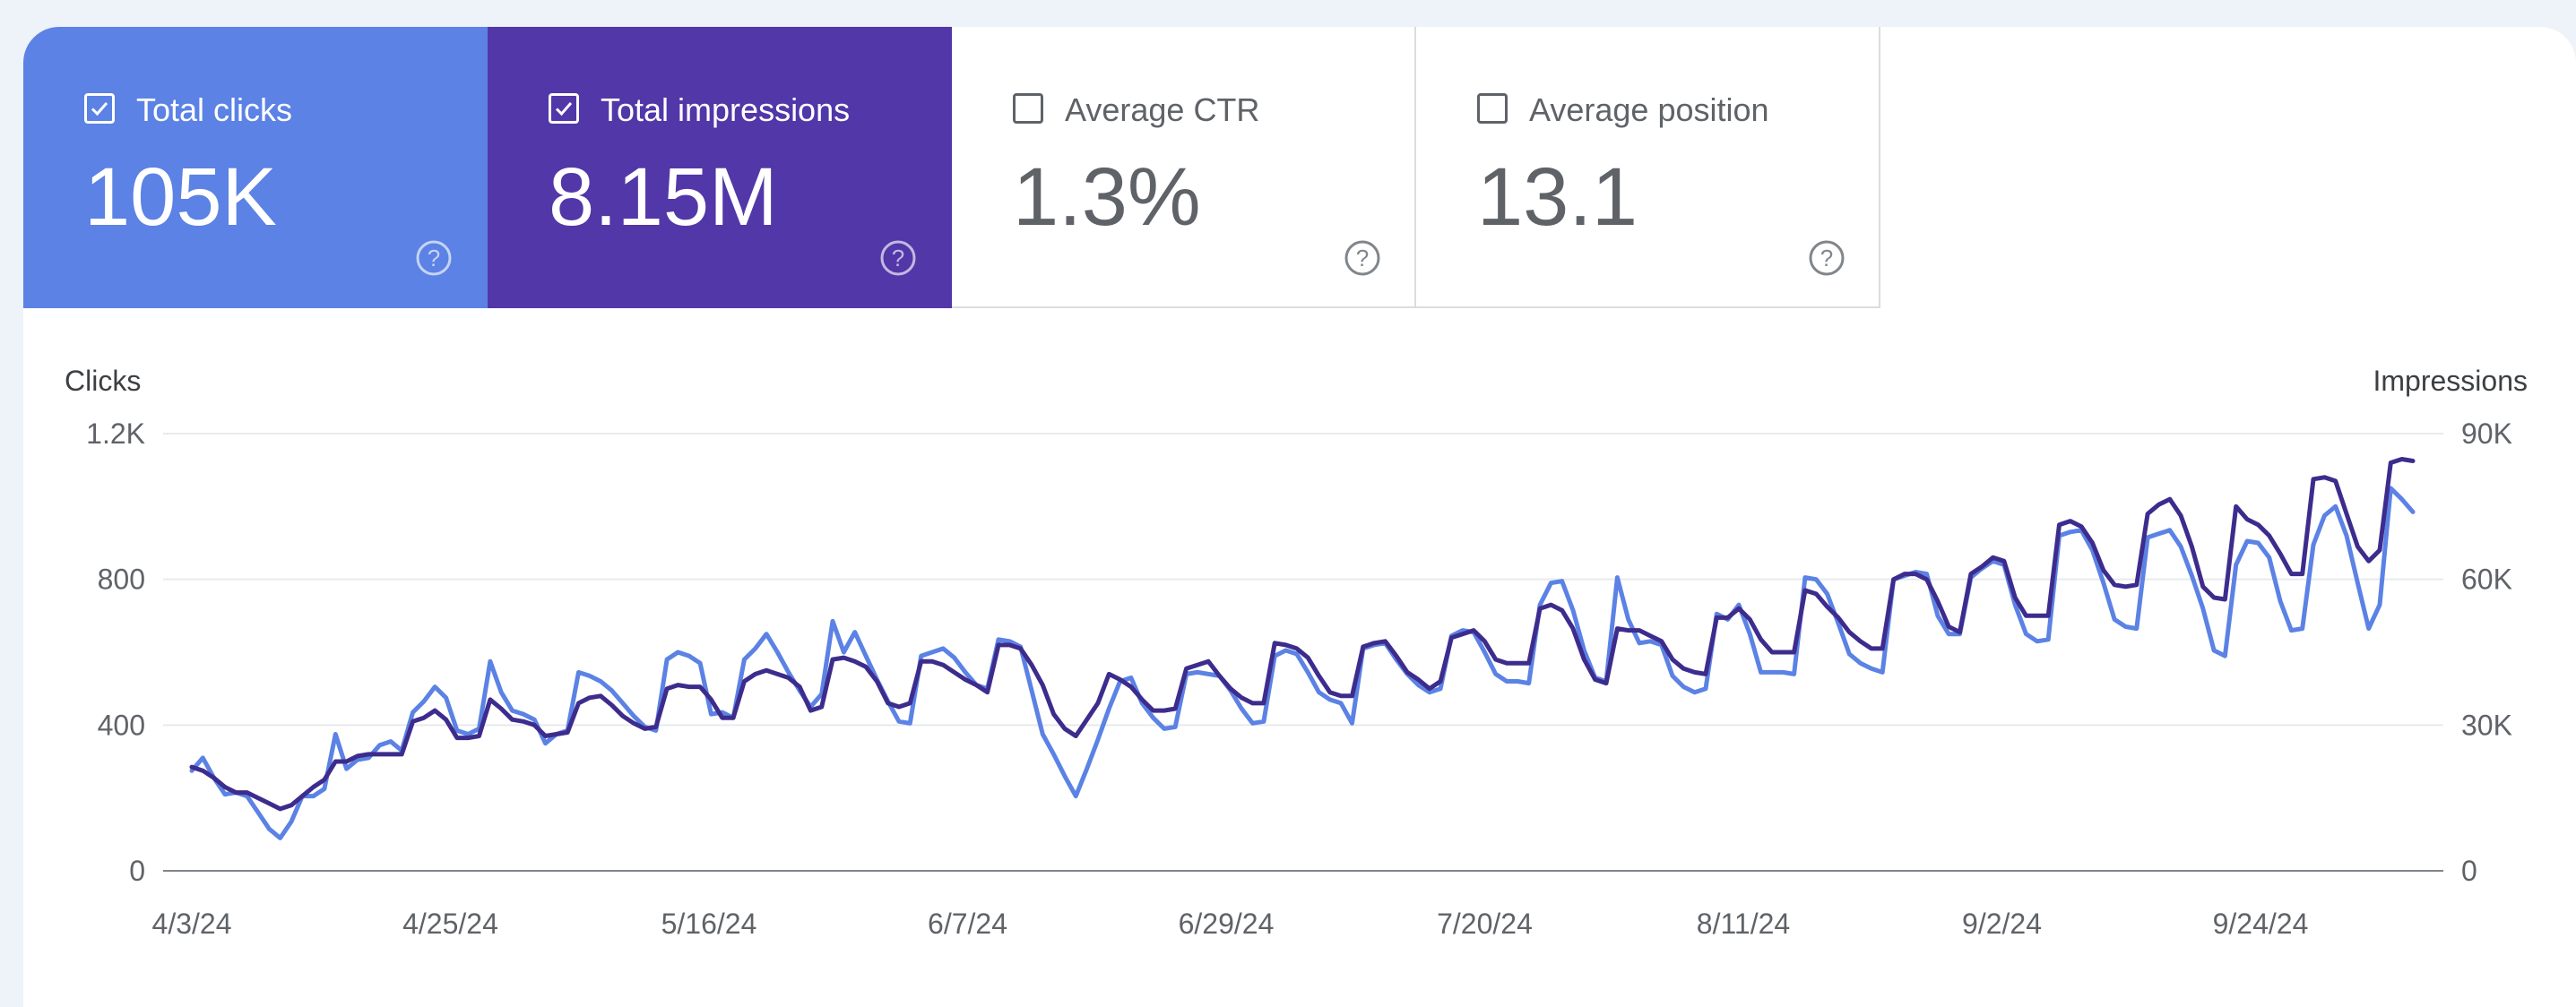  What do you see at coordinates (450, 924) in the screenshot?
I see `x-tick-label: 4/25/24` at bounding box center [450, 924].